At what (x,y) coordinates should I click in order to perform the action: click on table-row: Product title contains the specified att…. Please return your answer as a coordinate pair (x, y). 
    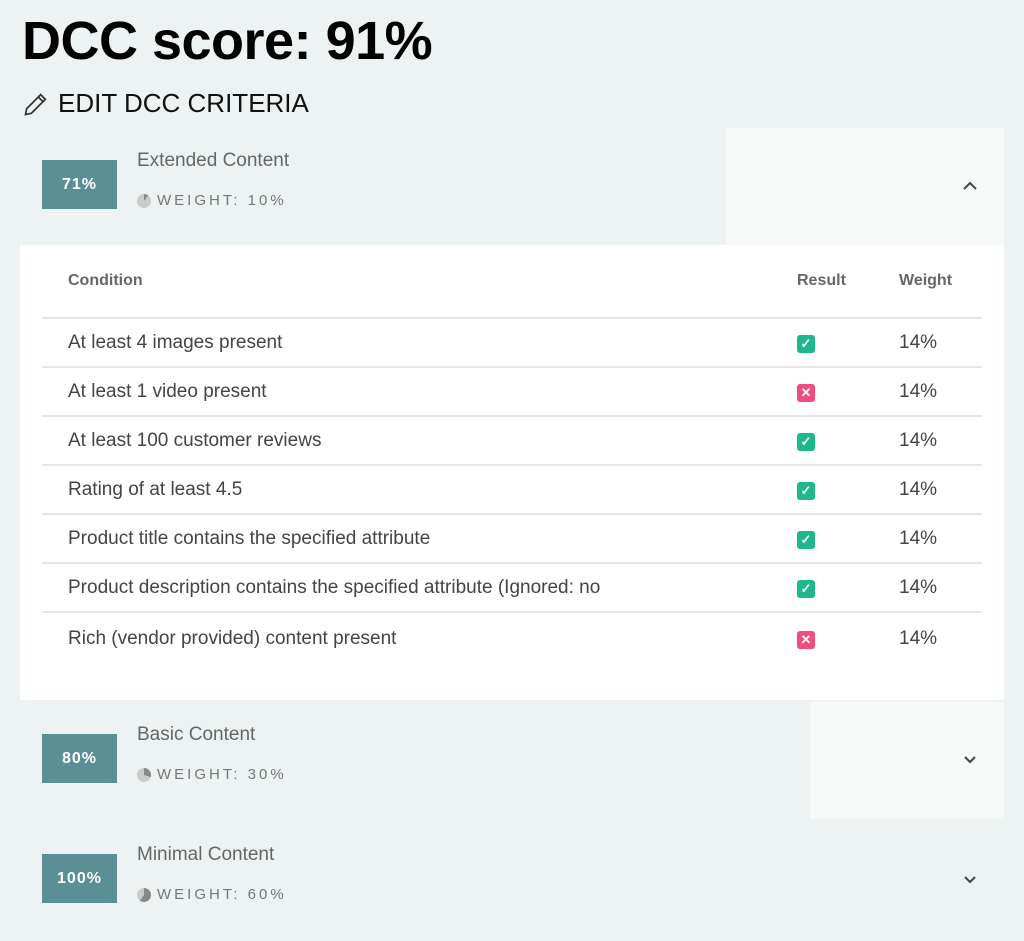
    Looking at the image, I should click on (512, 539).